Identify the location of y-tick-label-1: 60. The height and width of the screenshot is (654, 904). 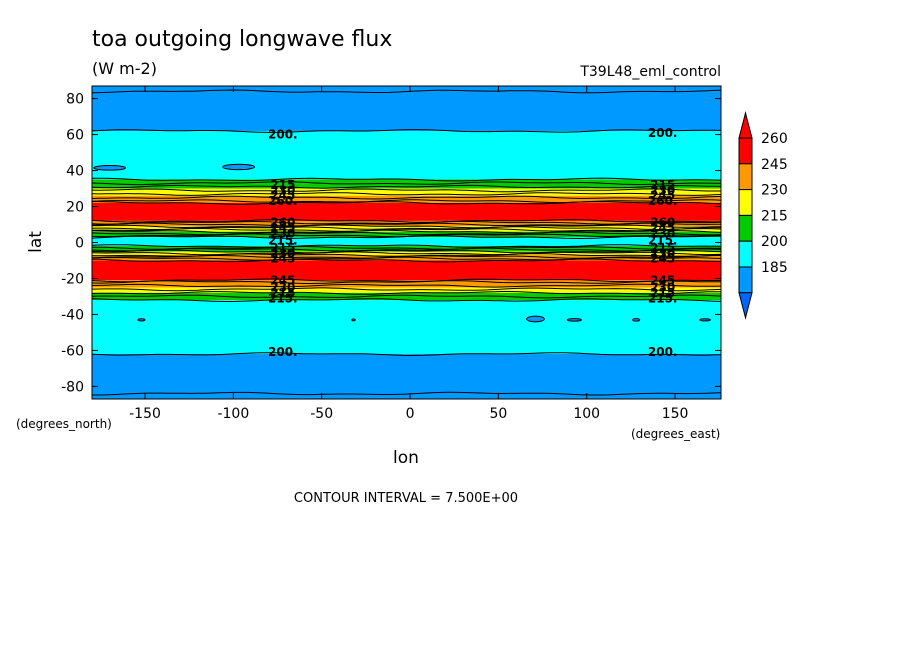
(75, 136).